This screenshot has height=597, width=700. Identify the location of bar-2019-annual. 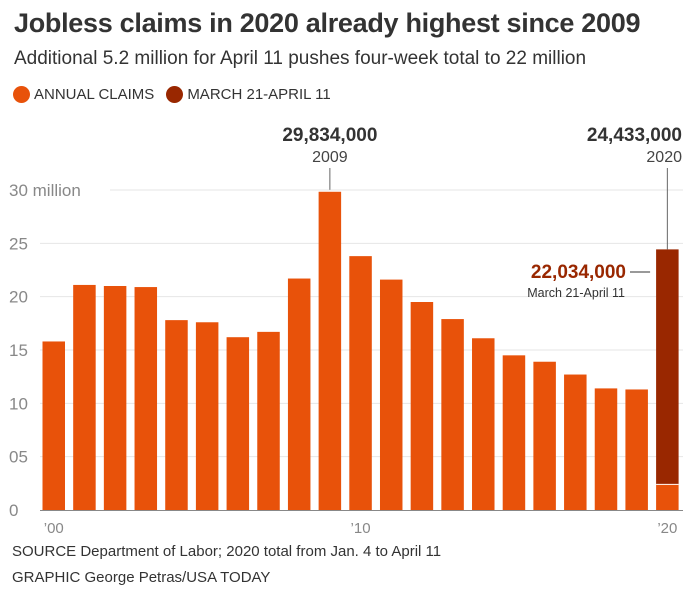
(636, 449).